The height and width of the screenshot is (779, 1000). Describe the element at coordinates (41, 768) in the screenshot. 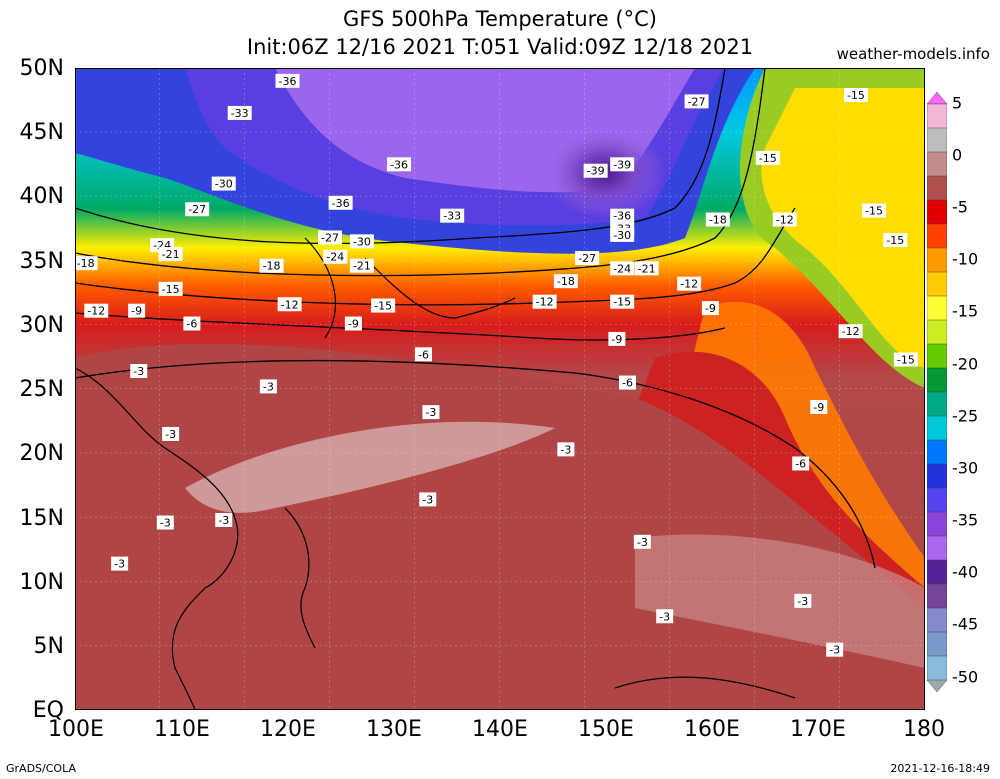

I see `software-credit: GrADS/COLA` at that location.